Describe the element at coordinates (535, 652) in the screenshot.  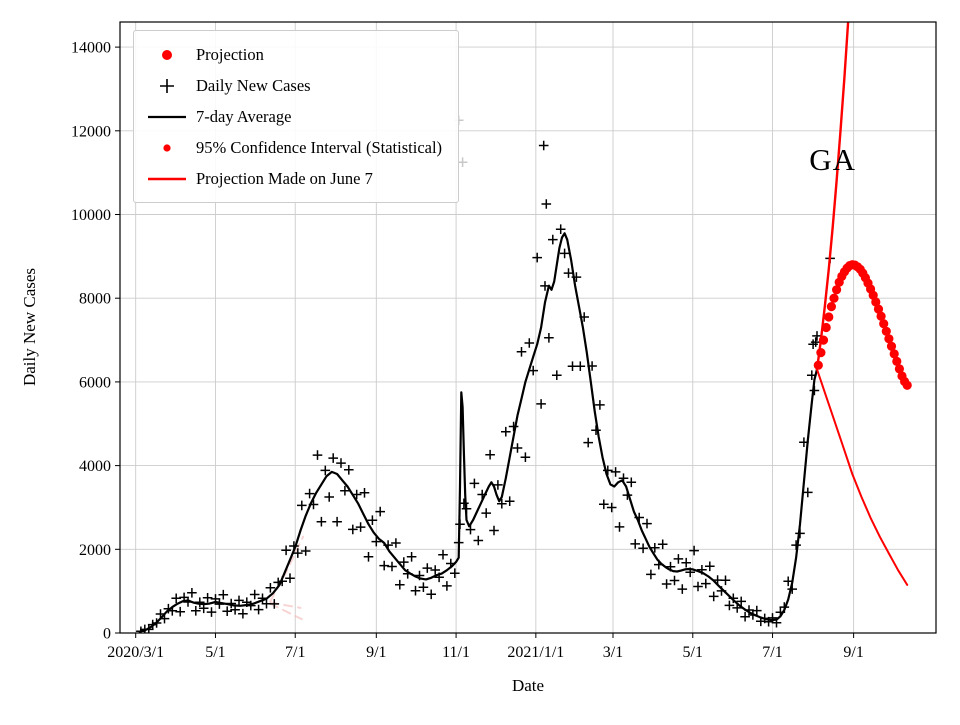
I see `svg-text: 2021/1/1` at that location.